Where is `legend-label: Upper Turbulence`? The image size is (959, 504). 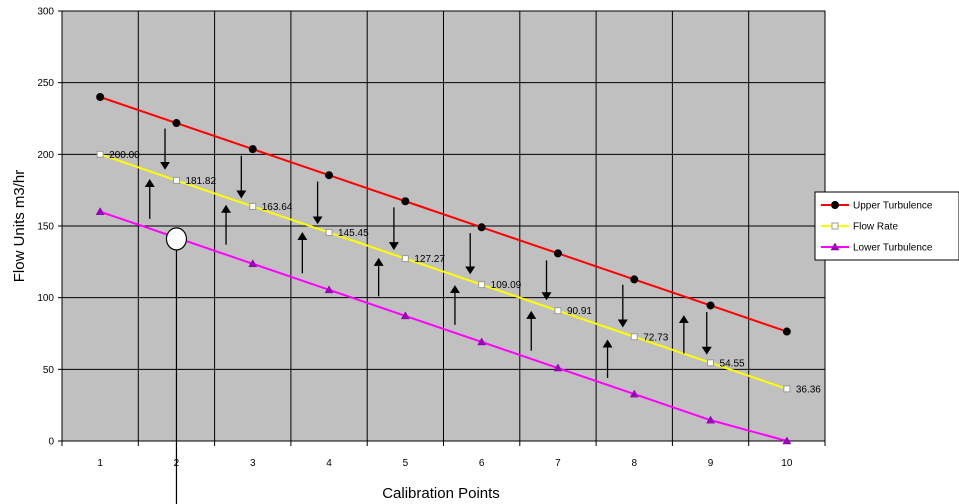
legend-label: Upper Turbulence is located at coordinates (893, 206).